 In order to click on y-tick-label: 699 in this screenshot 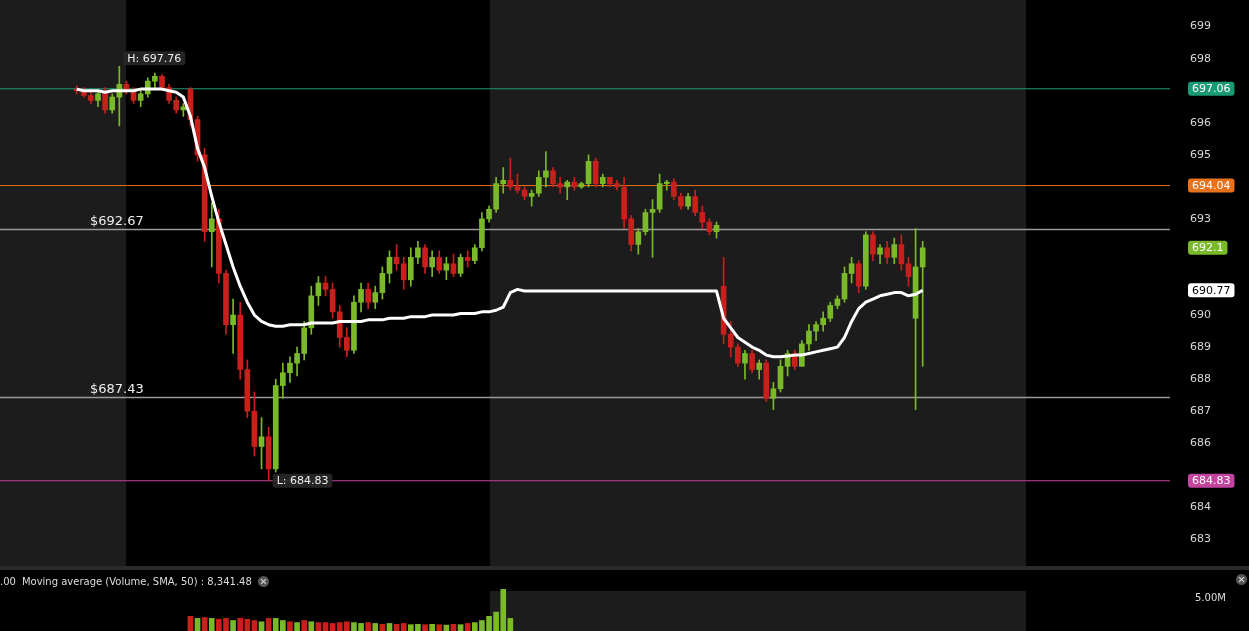, I will do `click(1200, 26)`.